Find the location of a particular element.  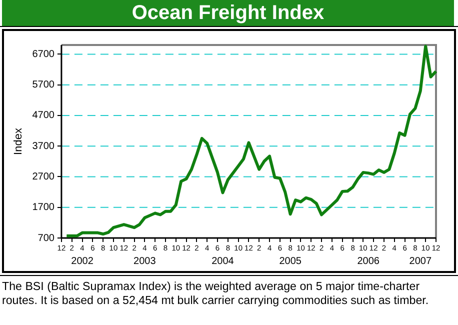

x2-tick-label: 2006 is located at coordinates (368, 261).